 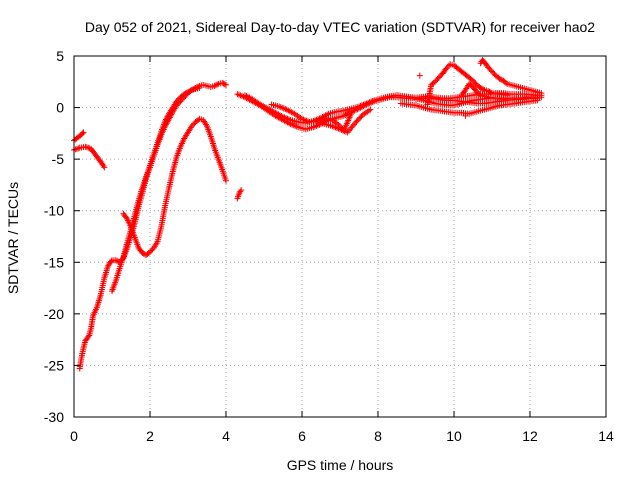 What do you see at coordinates (54, 417) in the screenshot?
I see `y-tick-label: -30` at bounding box center [54, 417].